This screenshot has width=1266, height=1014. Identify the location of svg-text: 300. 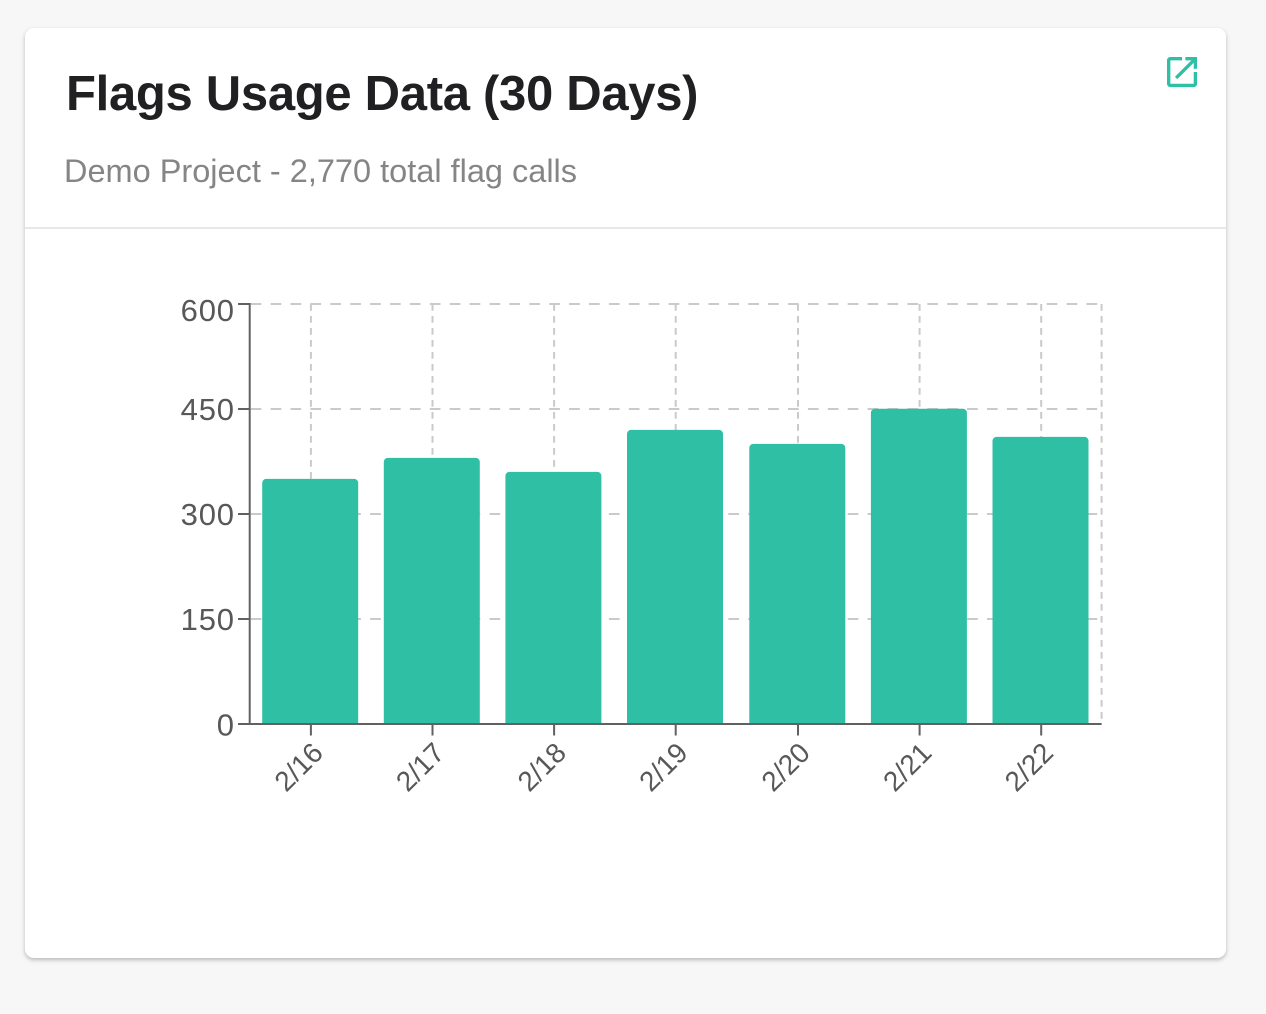
(208, 514).